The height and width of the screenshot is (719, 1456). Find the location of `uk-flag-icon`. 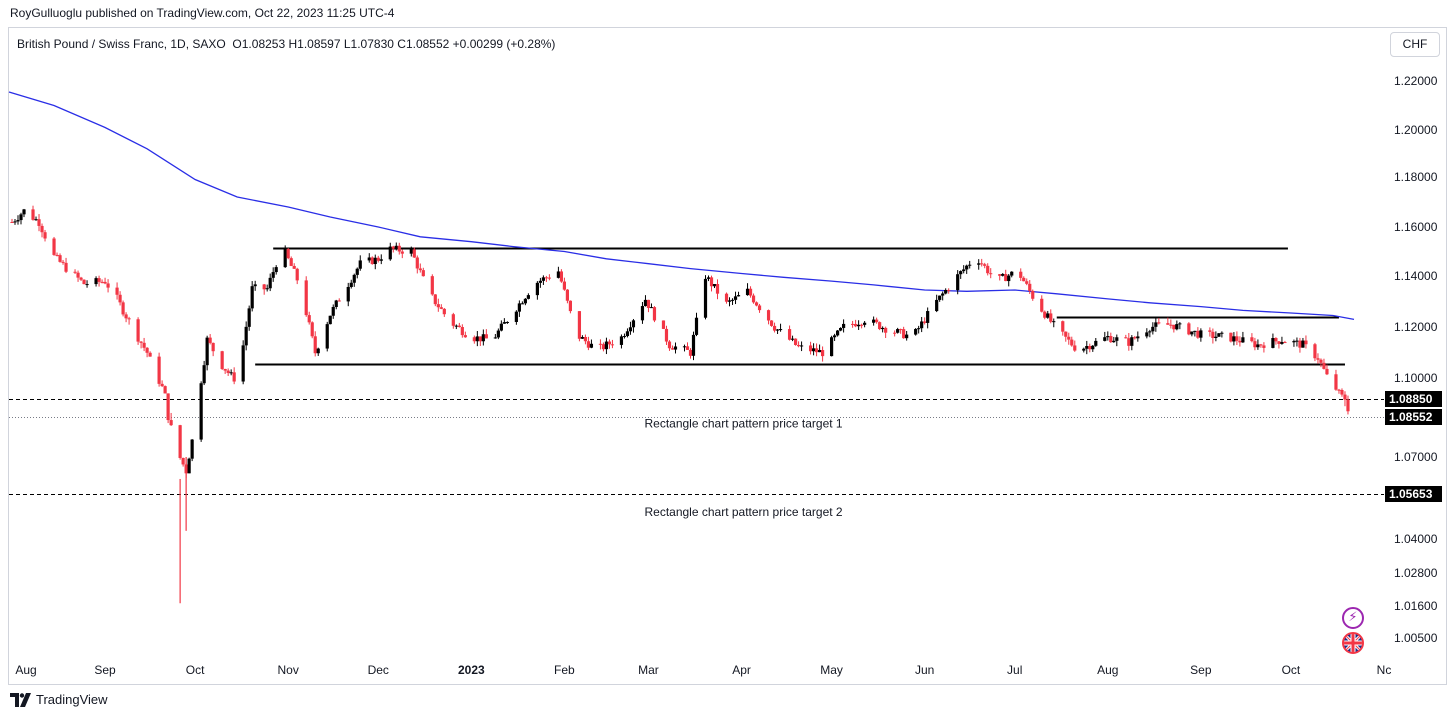

uk-flag-icon is located at coordinates (1353, 643).